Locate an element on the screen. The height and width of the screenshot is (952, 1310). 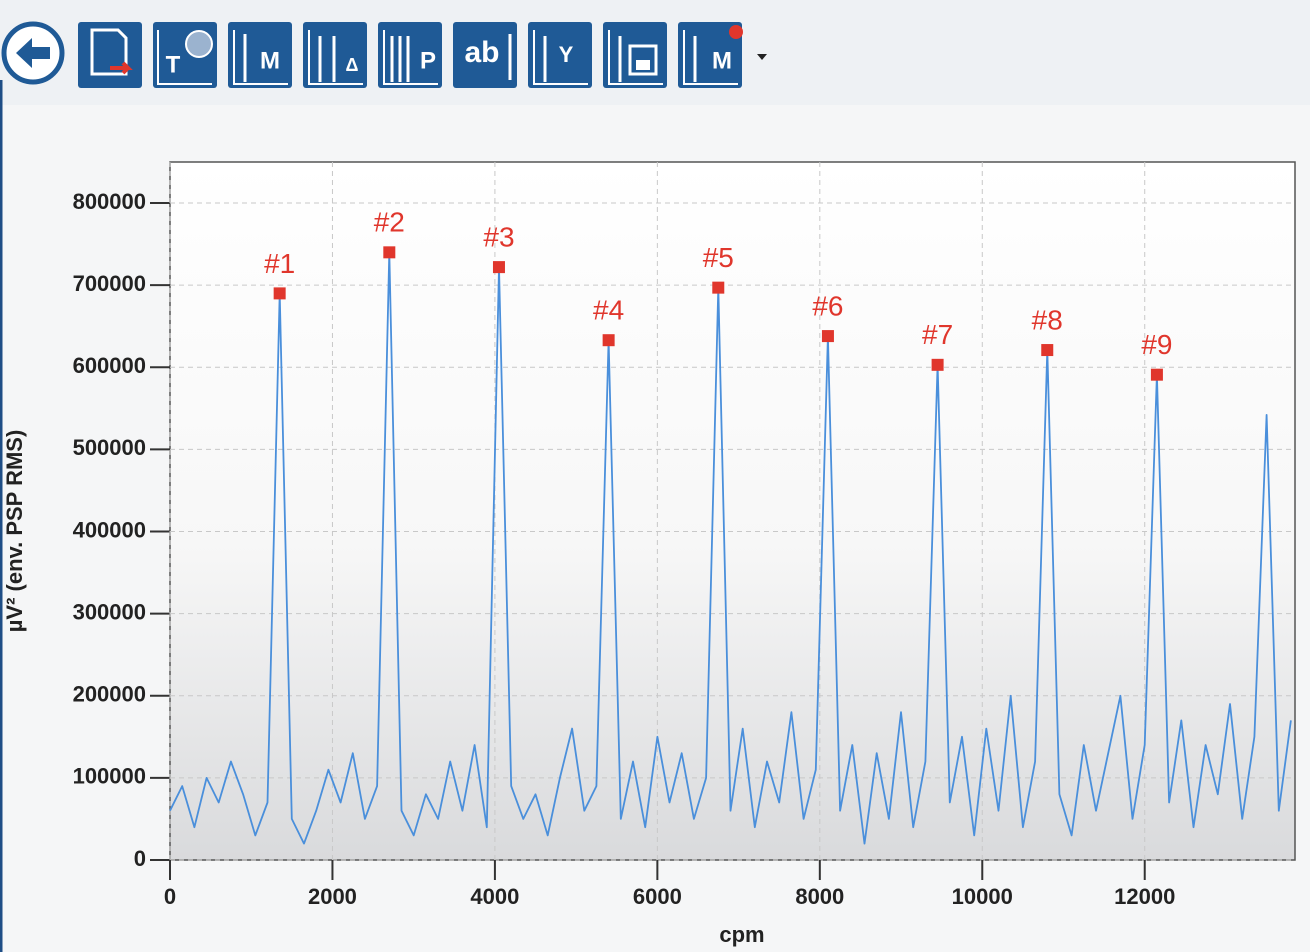
doc-button is located at coordinates (110, 55).